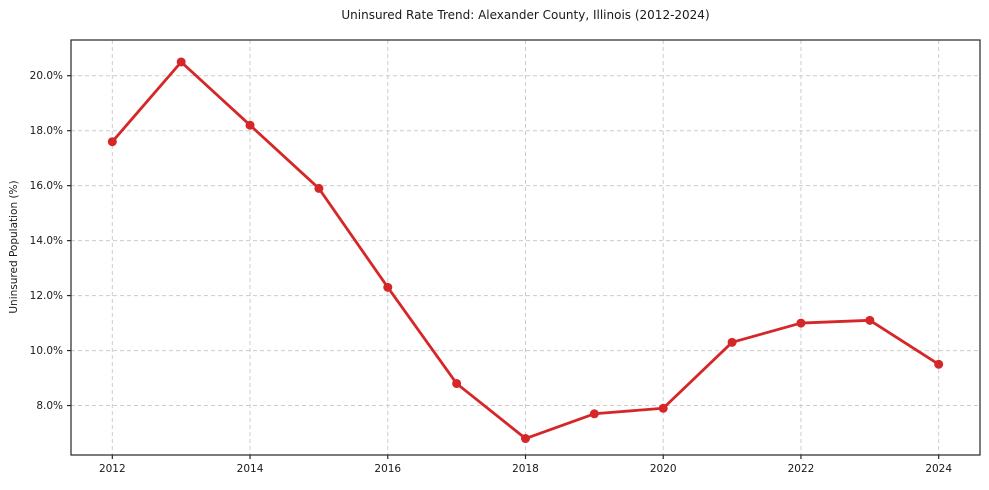 The image size is (989, 490). What do you see at coordinates (46, 351) in the screenshot?
I see `y-tick-label: 10.0%` at bounding box center [46, 351].